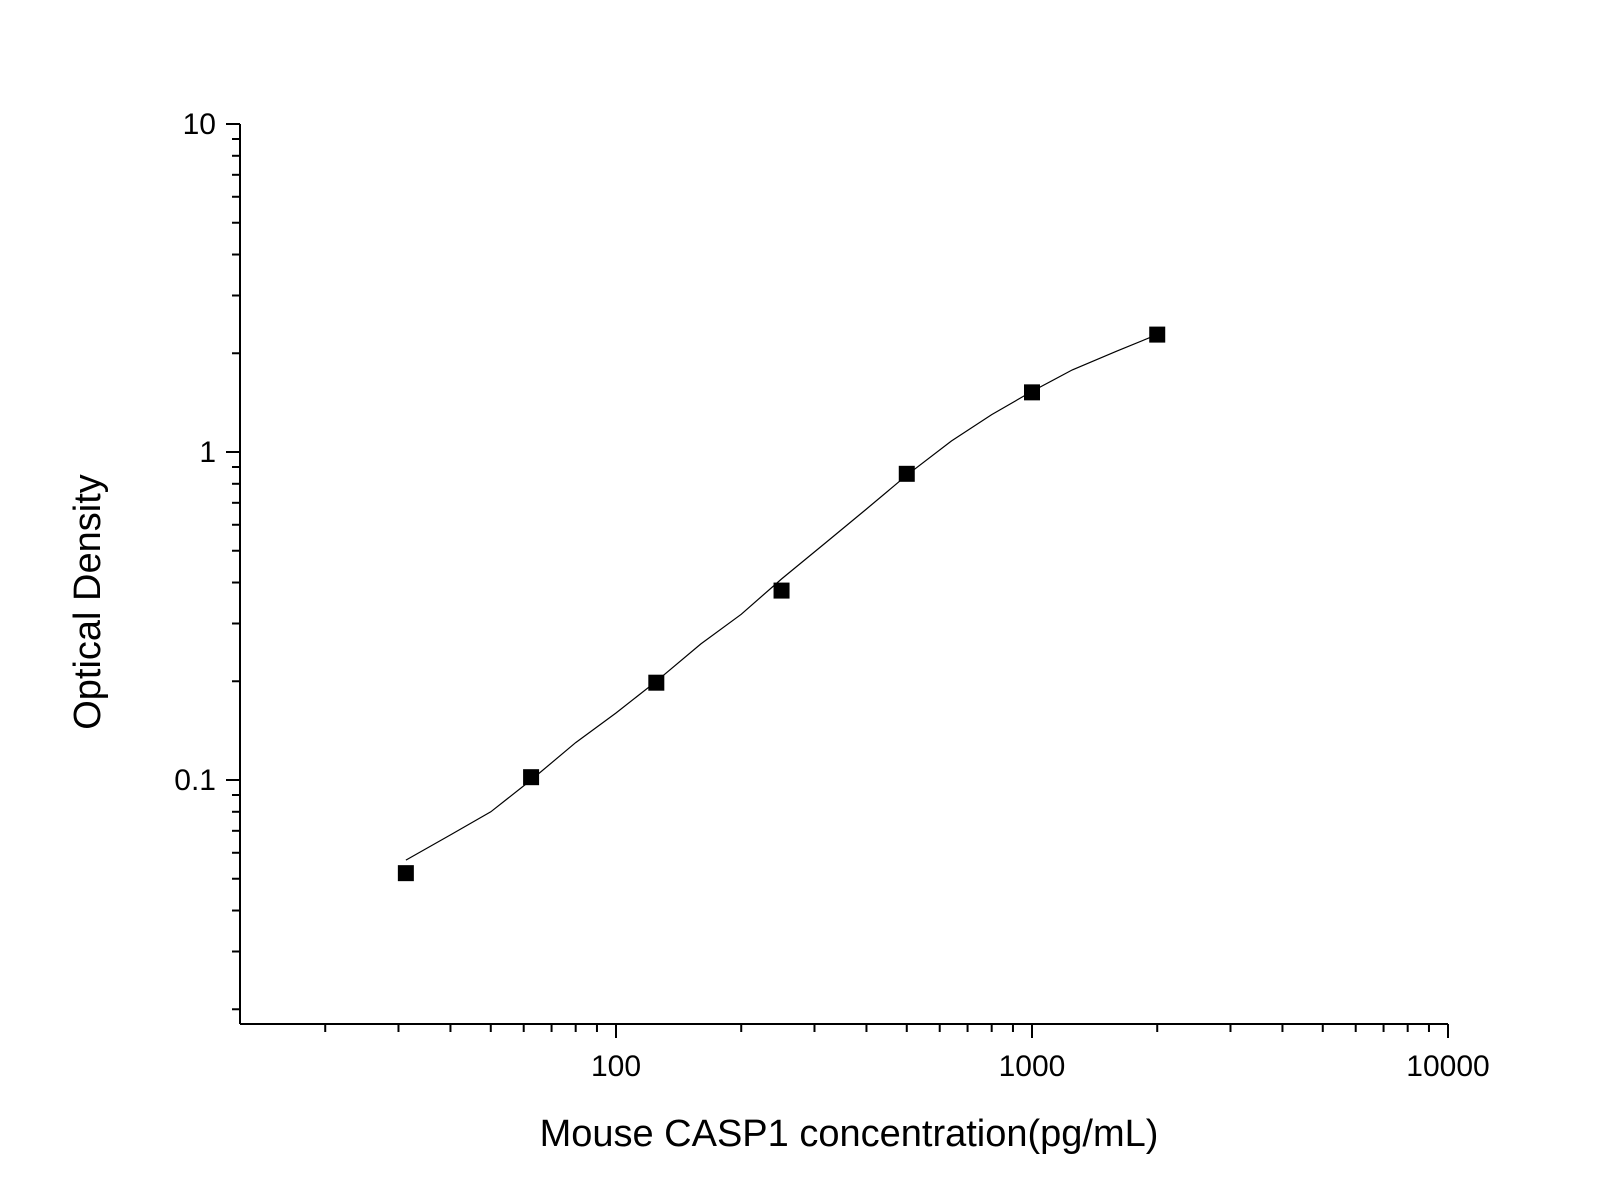  What do you see at coordinates (207, 452) in the screenshot?
I see `y-tick-label: 1` at bounding box center [207, 452].